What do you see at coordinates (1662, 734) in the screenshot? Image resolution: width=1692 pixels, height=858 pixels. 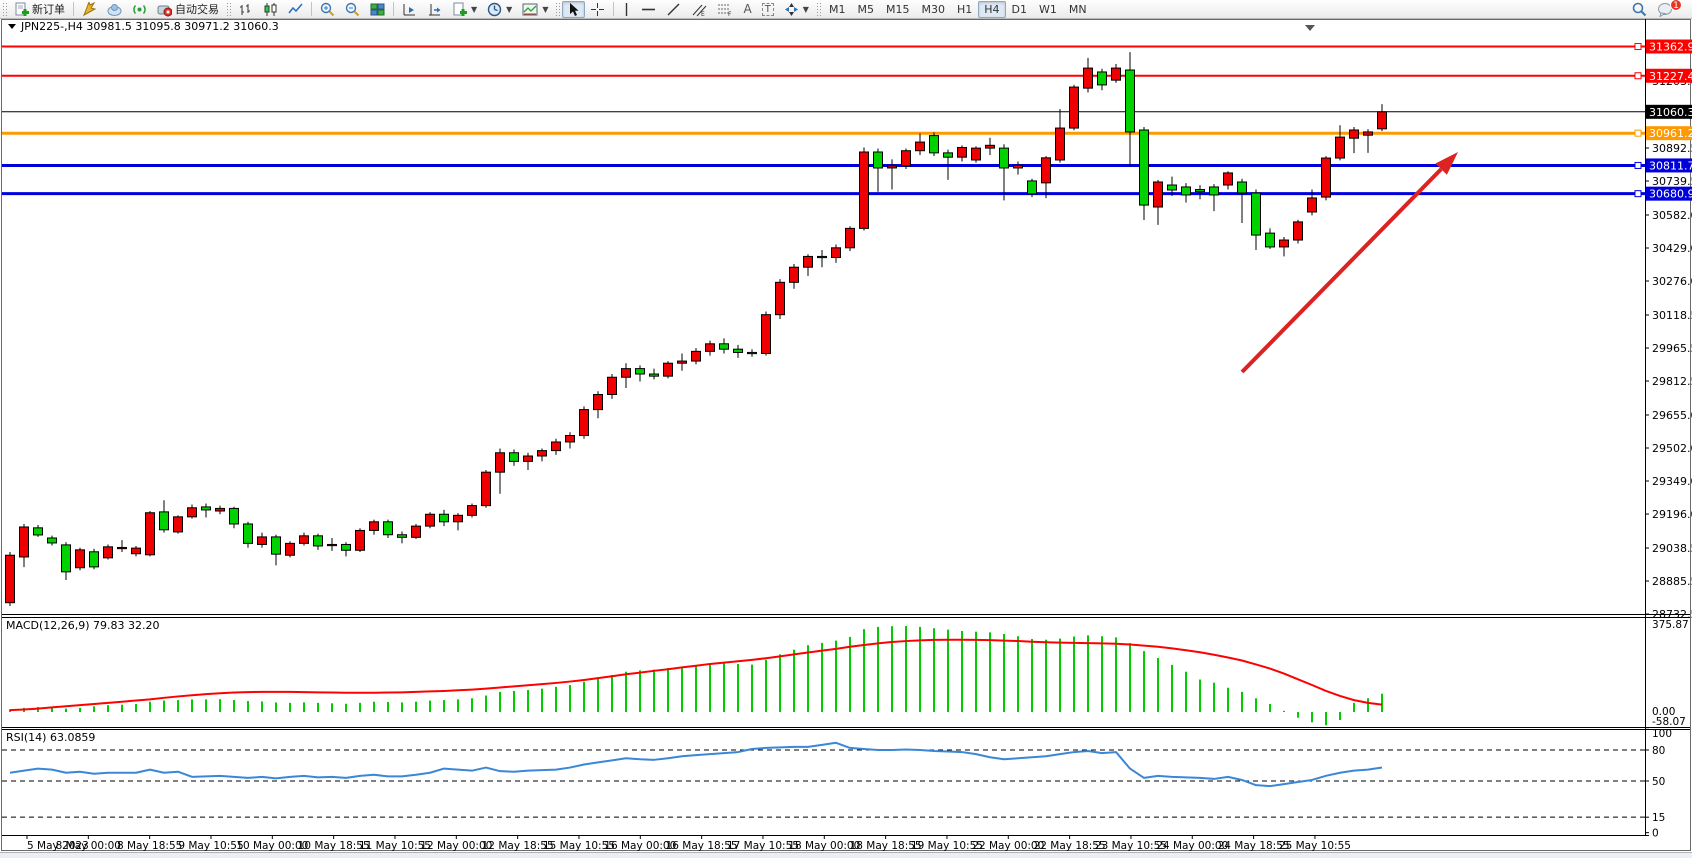 I see `rsi-axis-label: 100` at bounding box center [1662, 734].